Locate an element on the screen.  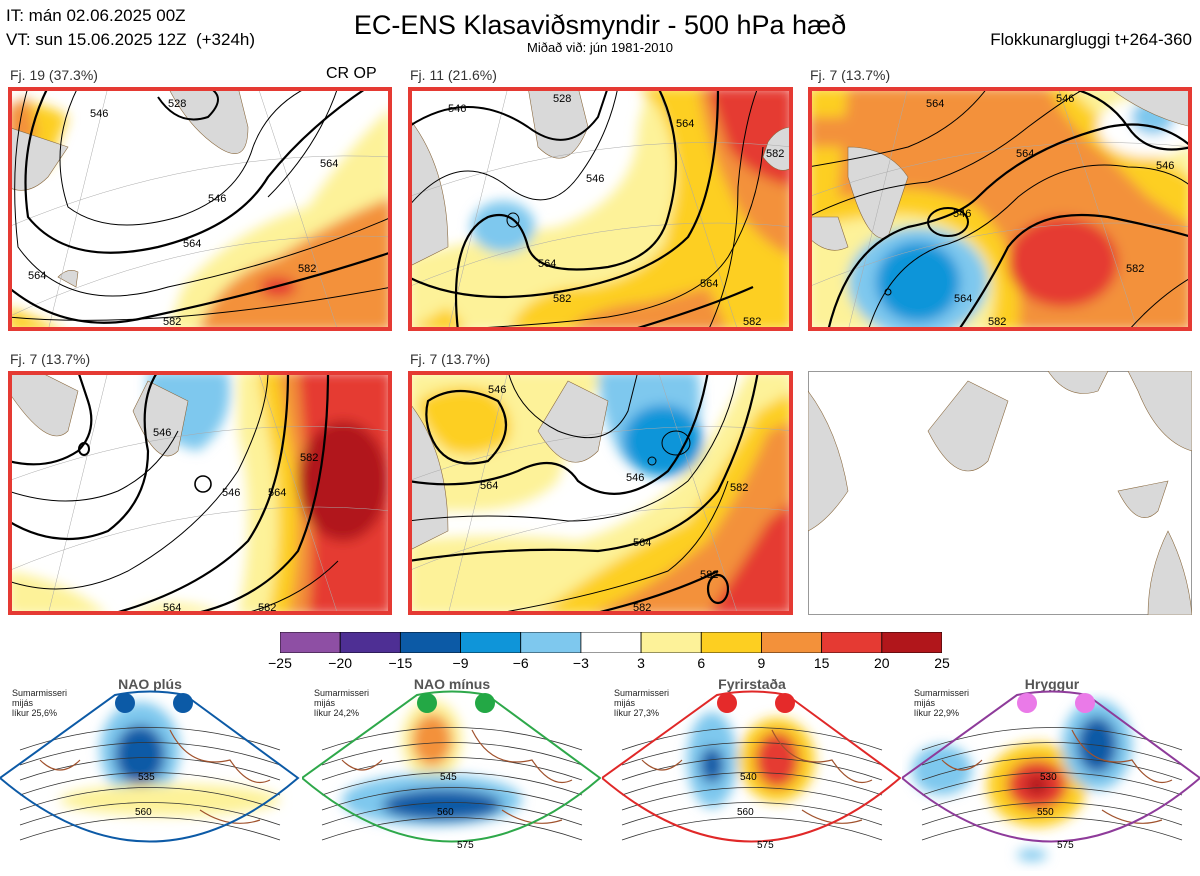
colorbar-tick-label: −3 is located at coordinates (580, 663).